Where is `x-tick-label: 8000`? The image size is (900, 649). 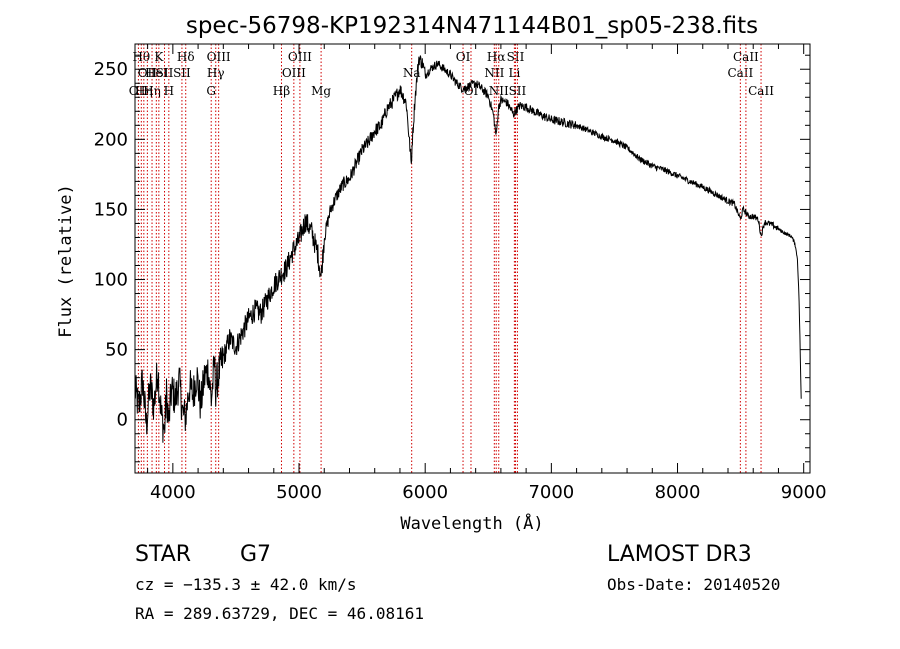
x-tick-label: 8000 is located at coordinates (678, 492).